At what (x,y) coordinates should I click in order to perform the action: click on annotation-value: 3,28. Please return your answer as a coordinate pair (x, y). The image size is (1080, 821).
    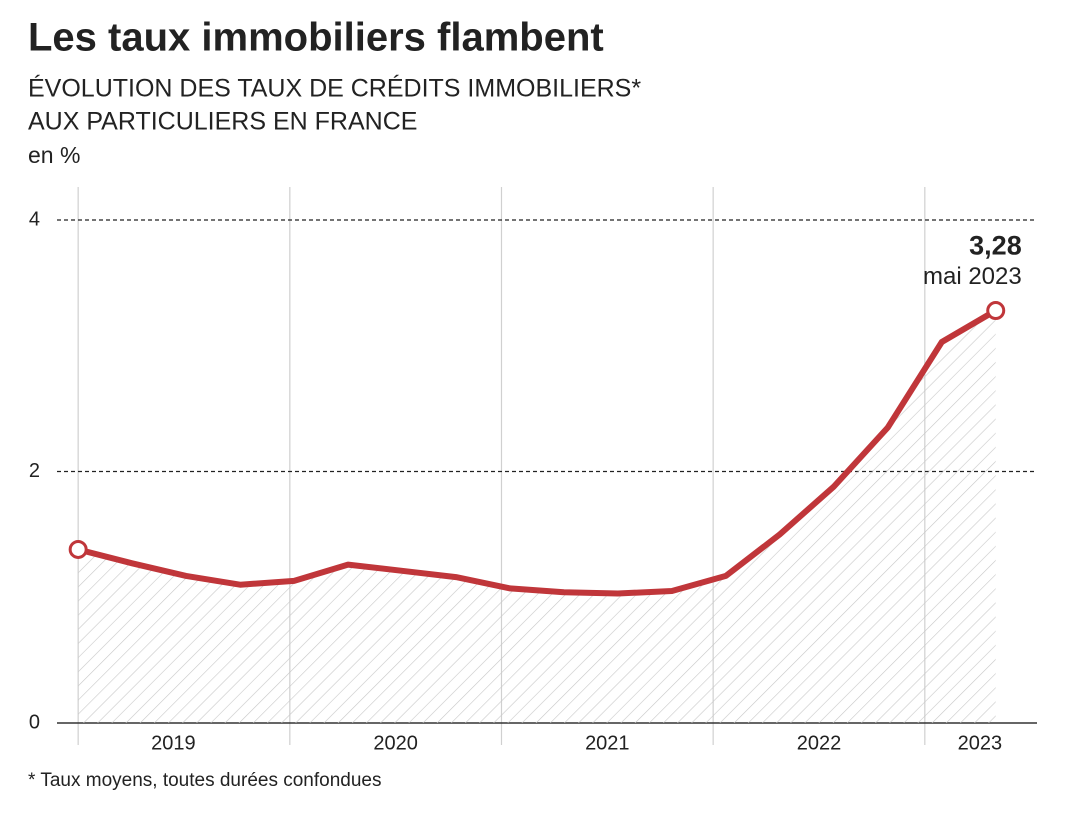
    Looking at the image, I should click on (995, 246).